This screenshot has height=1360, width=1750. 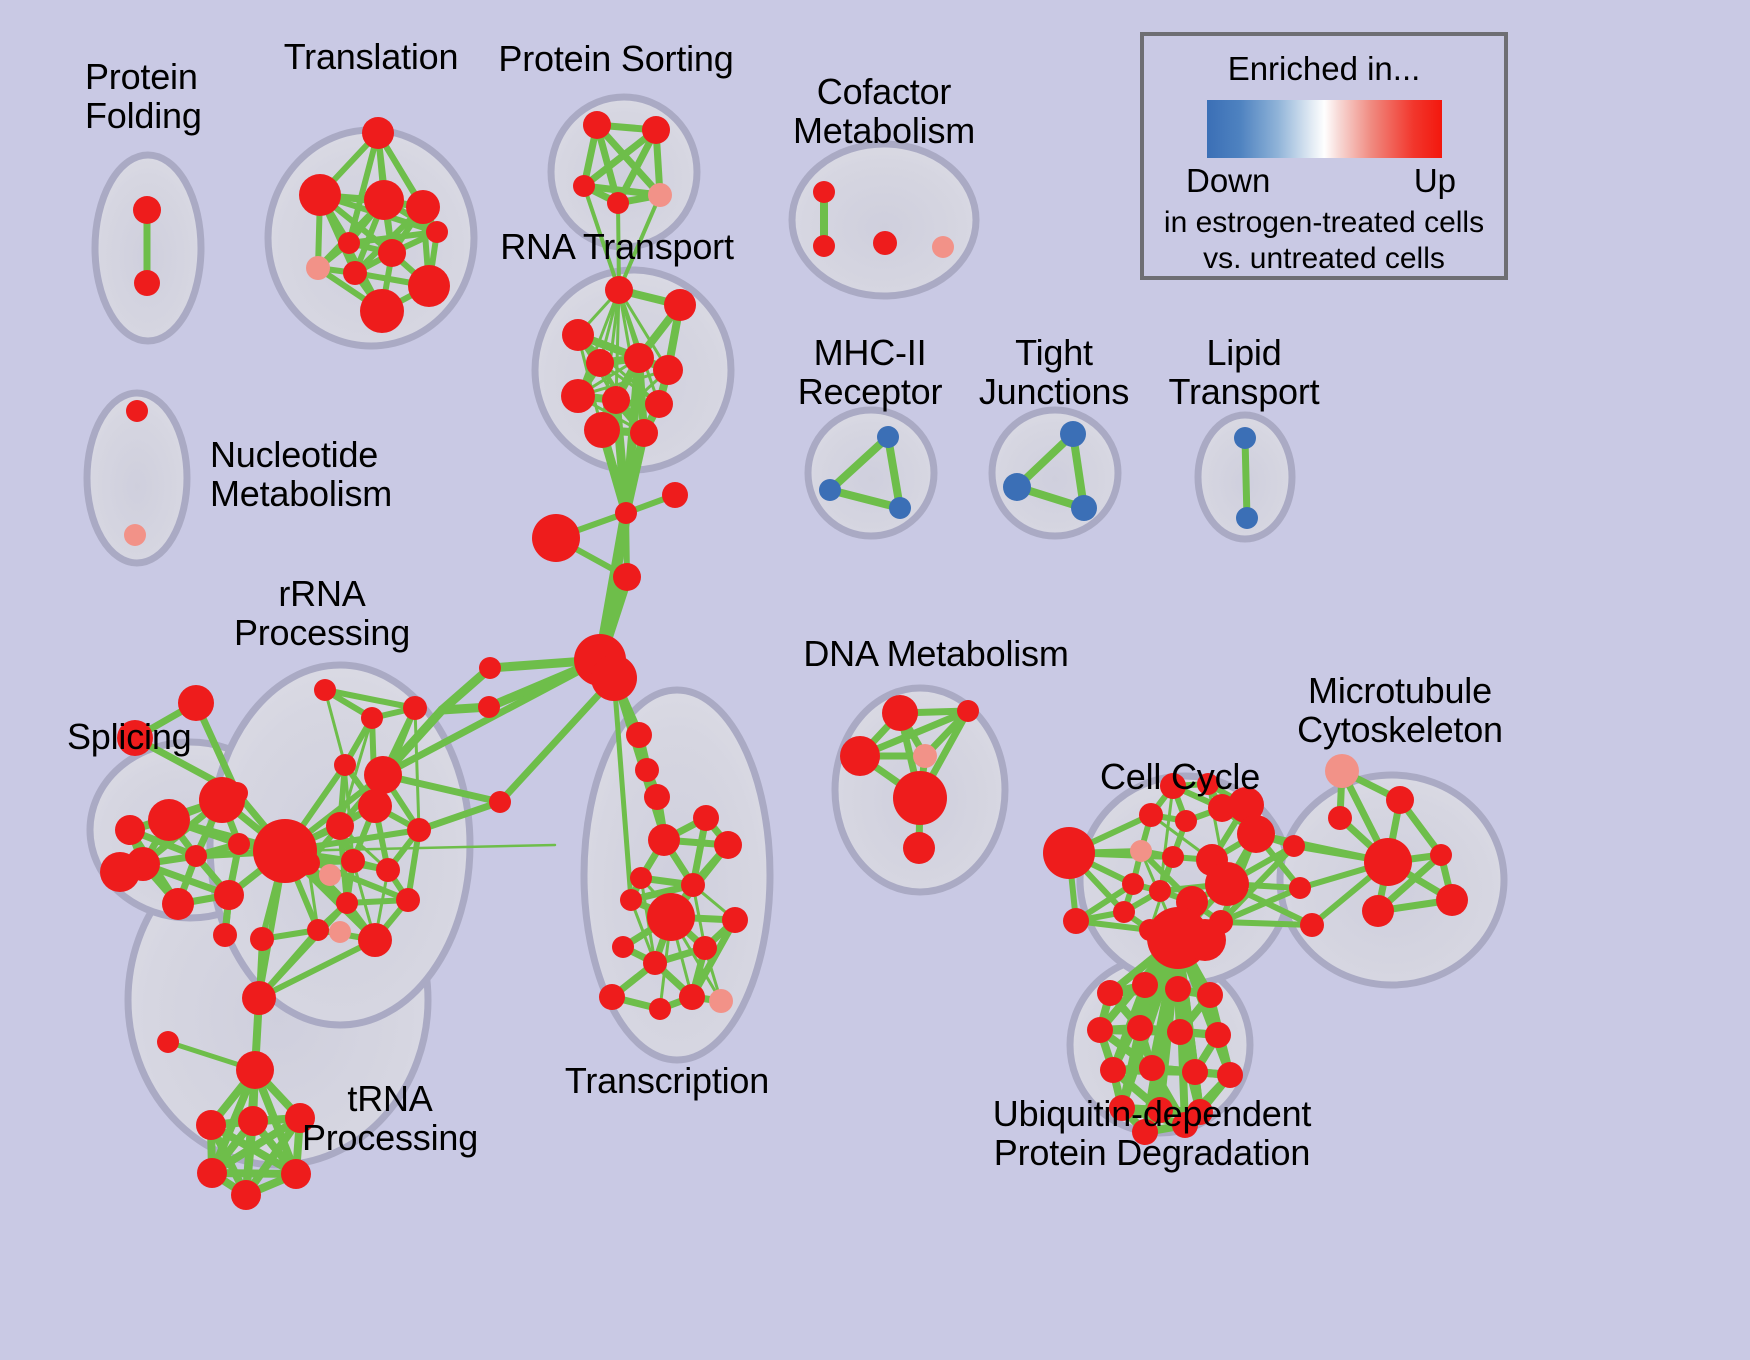 What do you see at coordinates (301, 474) in the screenshot?
I see `cluster-label-nucleotide-metabolism: Nucleotide Metabolism` at bounding box center [301, 474].